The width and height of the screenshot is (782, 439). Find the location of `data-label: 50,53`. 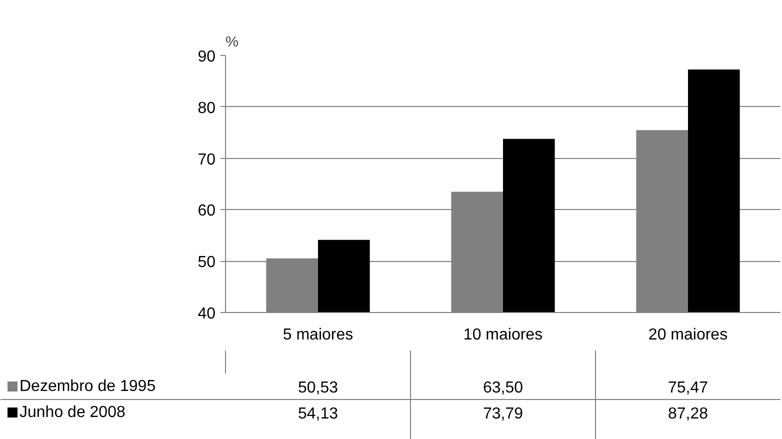

data-label: 50,53 is located at coordinates (318, 388).